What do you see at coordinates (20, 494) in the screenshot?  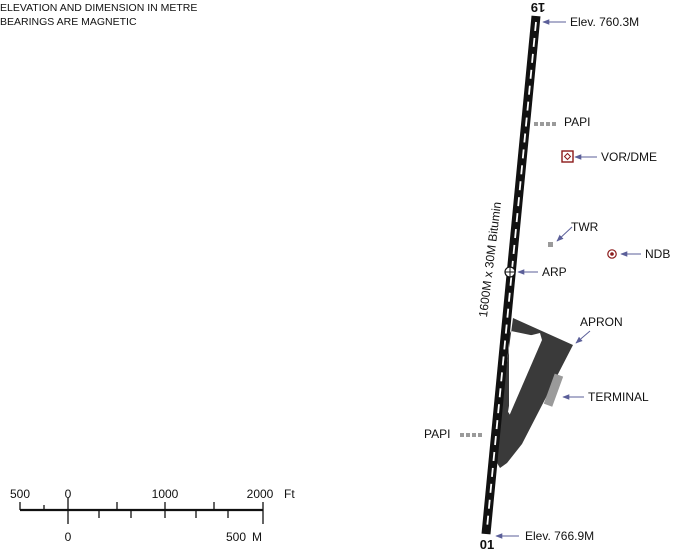 I see `scale-ft-label-500: 500` at bounding box center [20, 494].